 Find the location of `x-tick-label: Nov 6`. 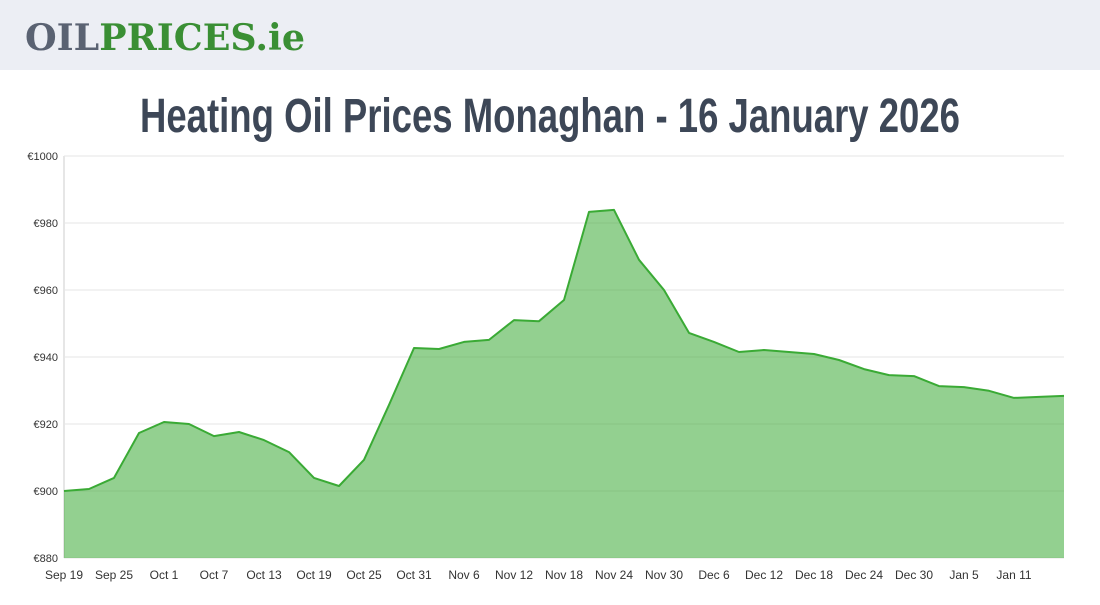

x-tick-label: Nov 6 is located at coordinates (464, 575).